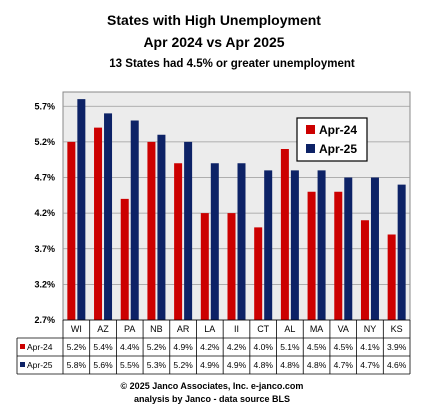 This screenshot has width=425, height=409. What do you see at coordinates (289, 329) in the screenshot?
I see `x-tick-label: AL` at bounding box center [289, 329].